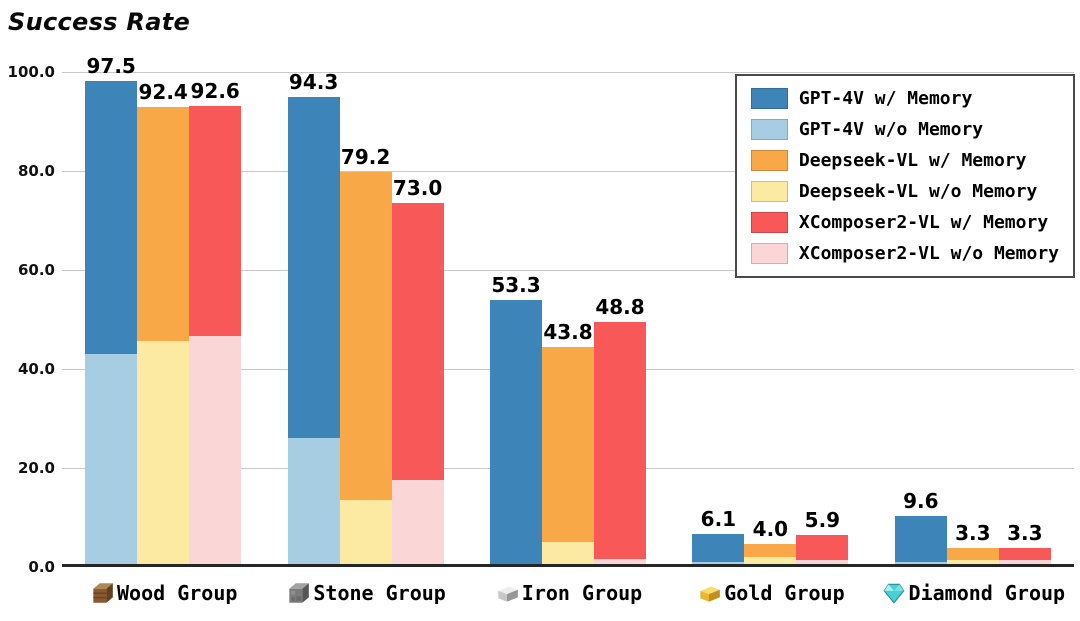 This screenshot has height=621, width=1080. Describe the element at coordinates (31, 72) in the screenshot. I see `y-tick-label: 100.0` at that location.